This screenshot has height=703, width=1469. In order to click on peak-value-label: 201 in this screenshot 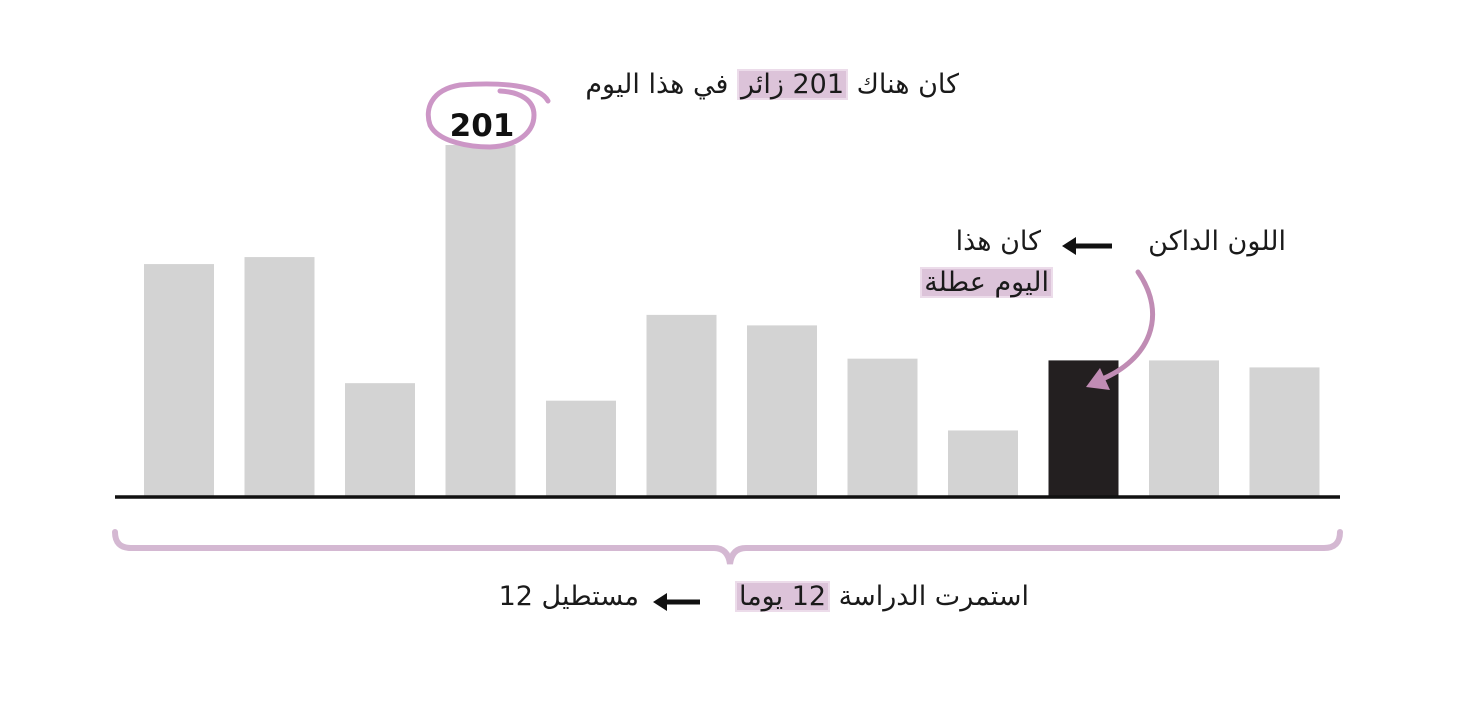, I will do `click(482, 126)`.